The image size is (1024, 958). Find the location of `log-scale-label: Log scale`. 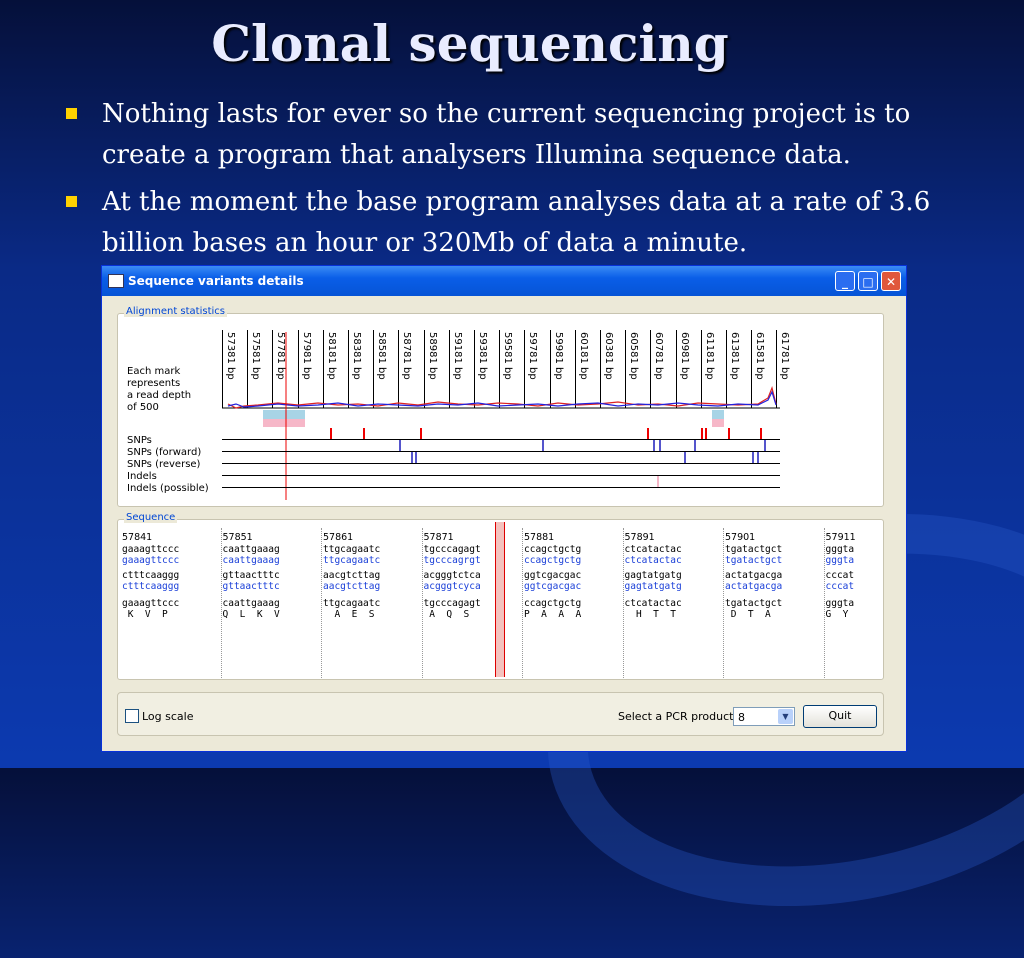

log-scale-label: Log scale is located at coordinates (168, 716).